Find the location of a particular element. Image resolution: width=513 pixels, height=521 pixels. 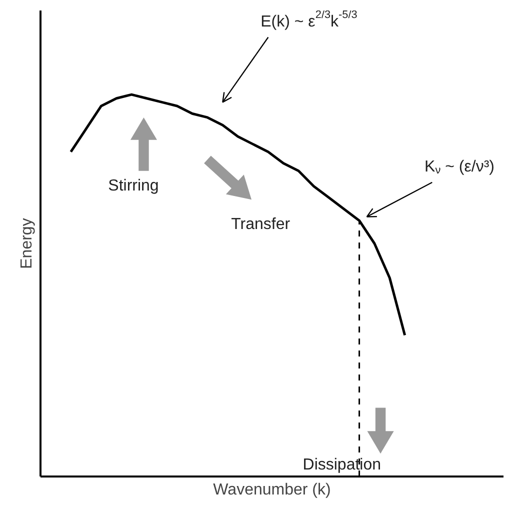

annotation: Dissipation is located at coordinates (342, 465).